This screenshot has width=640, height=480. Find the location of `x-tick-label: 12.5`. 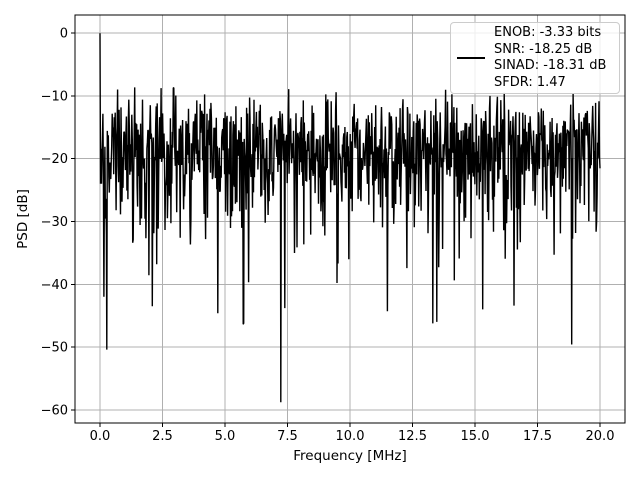

x-tick-label: 12.5 is located at coordinates (412, 436).